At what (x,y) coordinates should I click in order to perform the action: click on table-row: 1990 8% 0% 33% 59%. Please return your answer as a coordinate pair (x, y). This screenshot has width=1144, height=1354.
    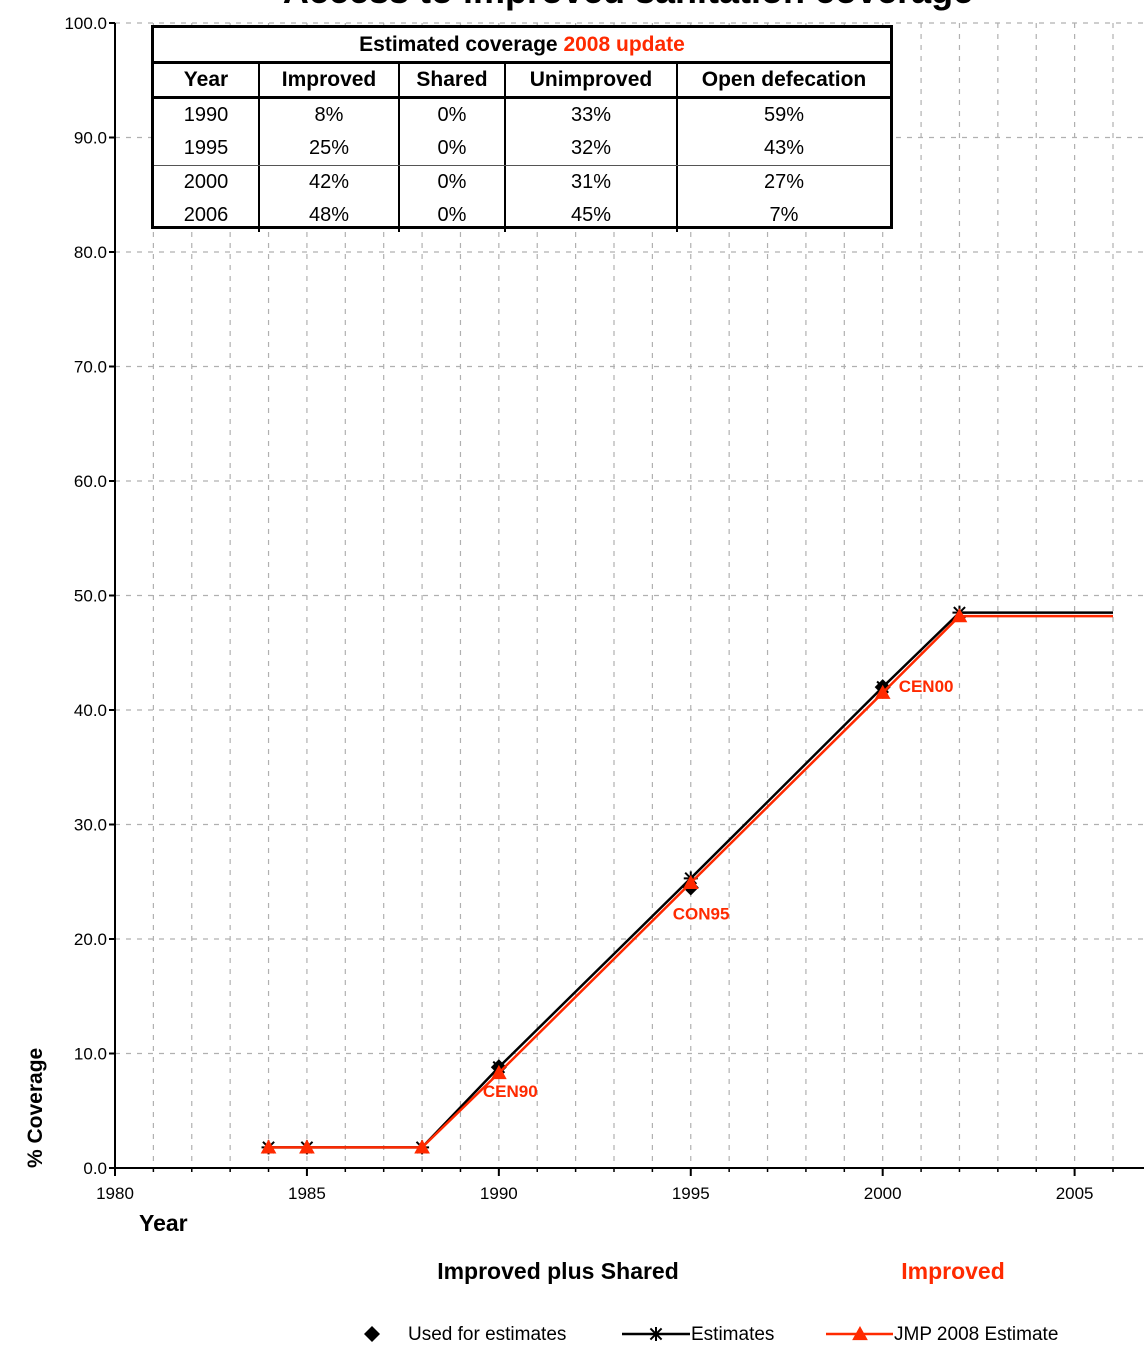
    Looking at the image, I should click on (522, 115).